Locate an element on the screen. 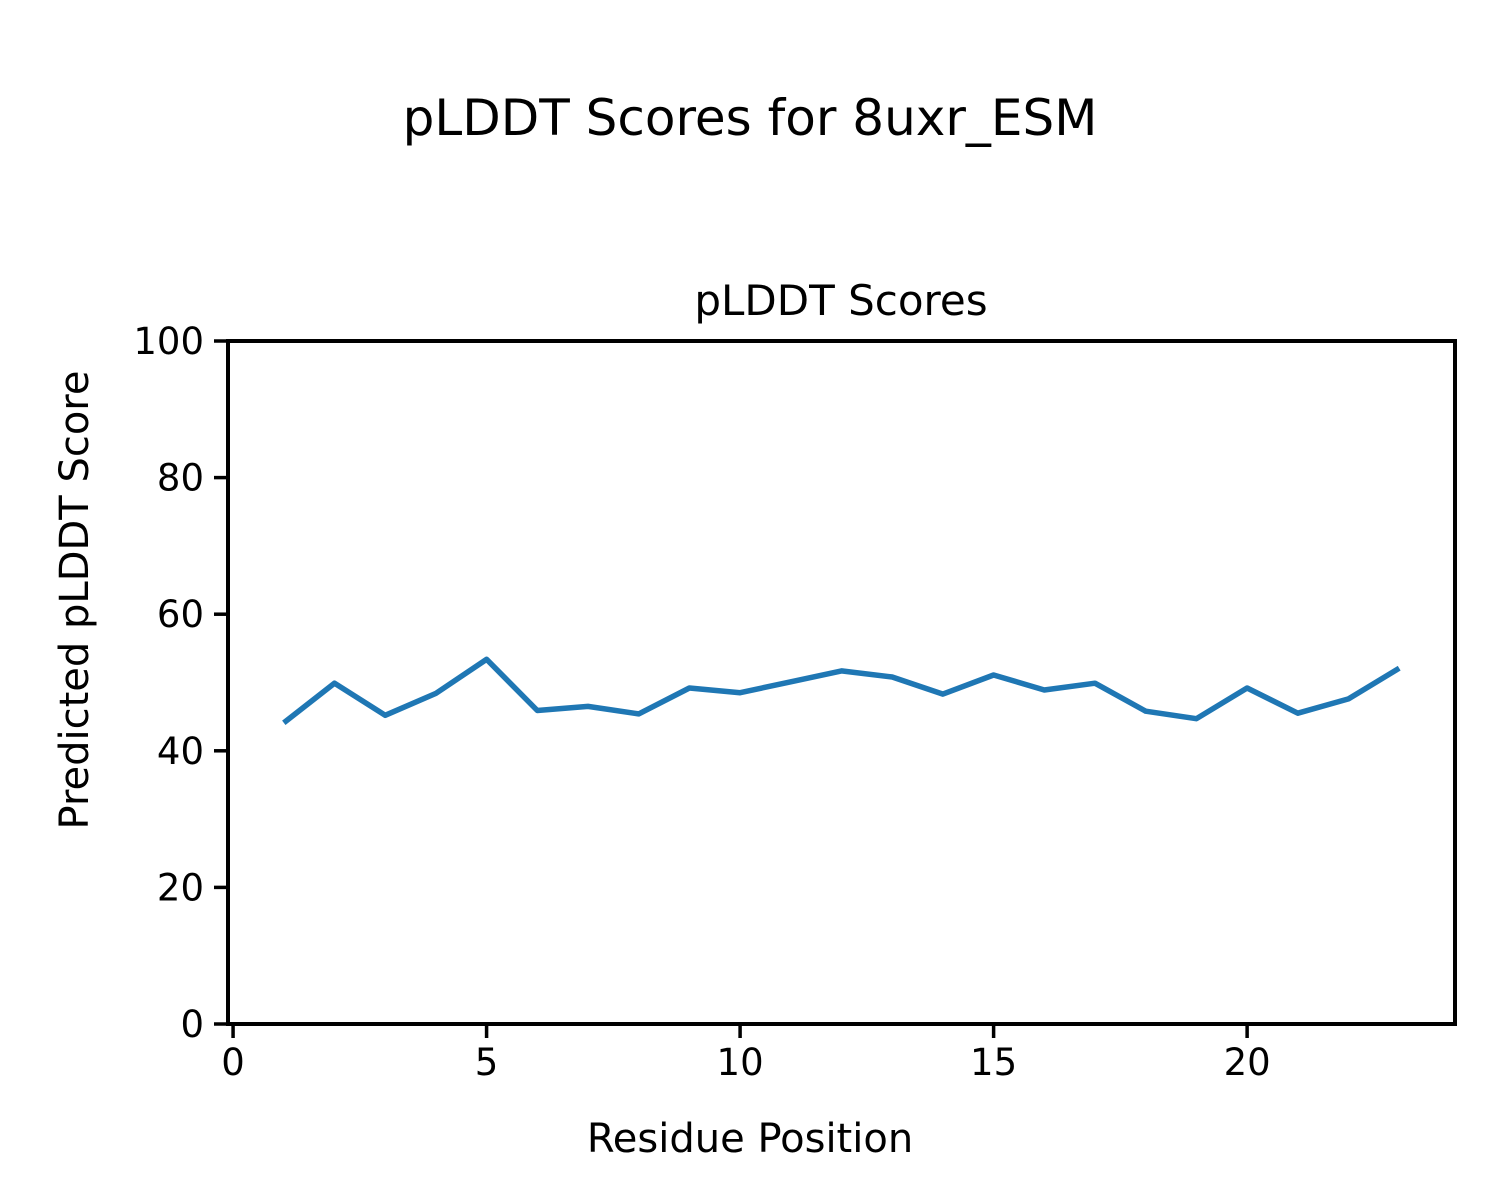  y-tick-label: 40 is located at coordinates (180, 751).